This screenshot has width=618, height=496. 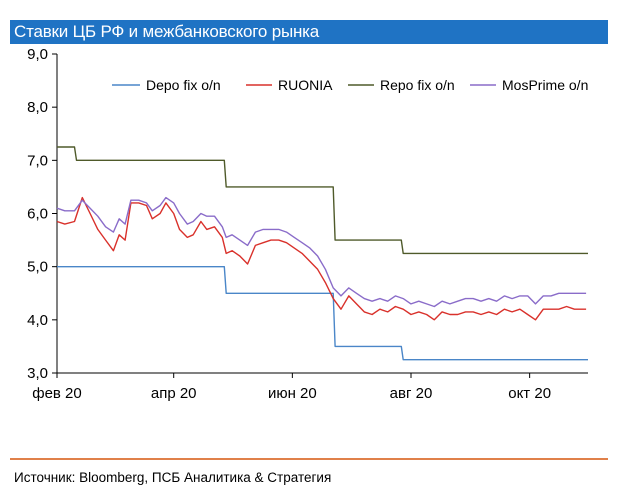 I want to click on y-tick-label: 3,0, so click(x=37, y=373).